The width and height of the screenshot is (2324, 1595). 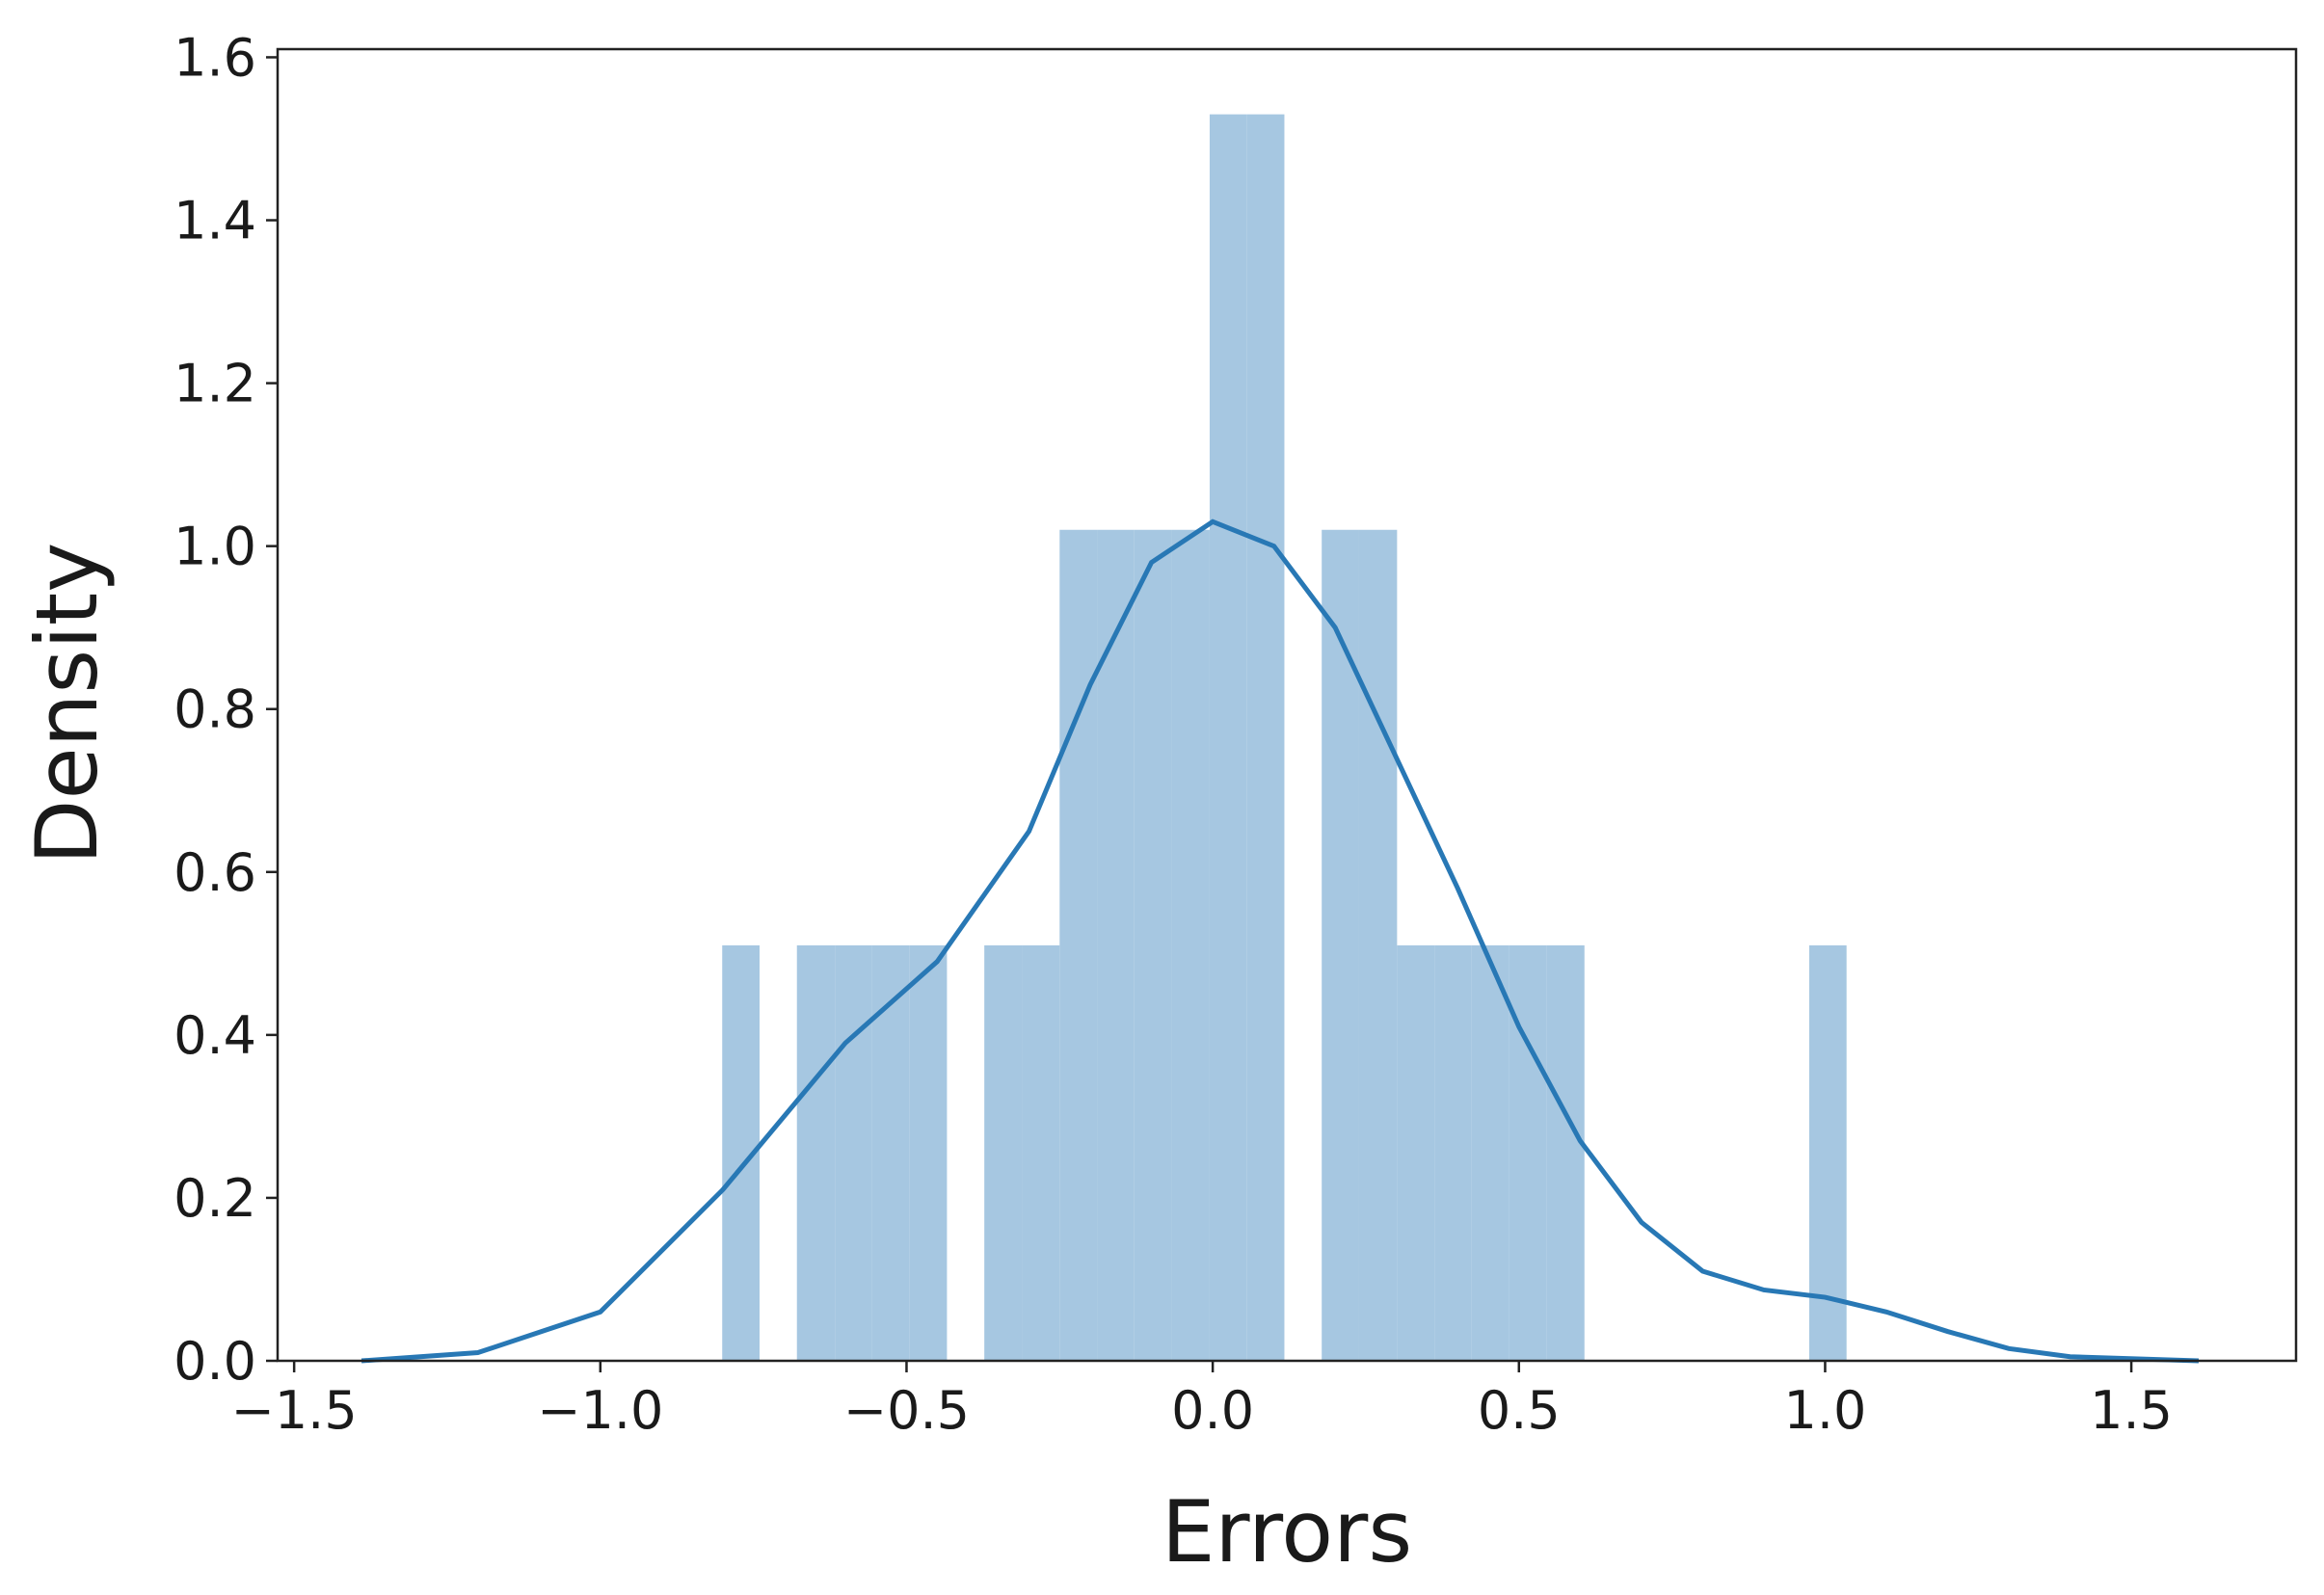 I want to click on y-tick-label: 0.2, so click(x=215, y=1198).